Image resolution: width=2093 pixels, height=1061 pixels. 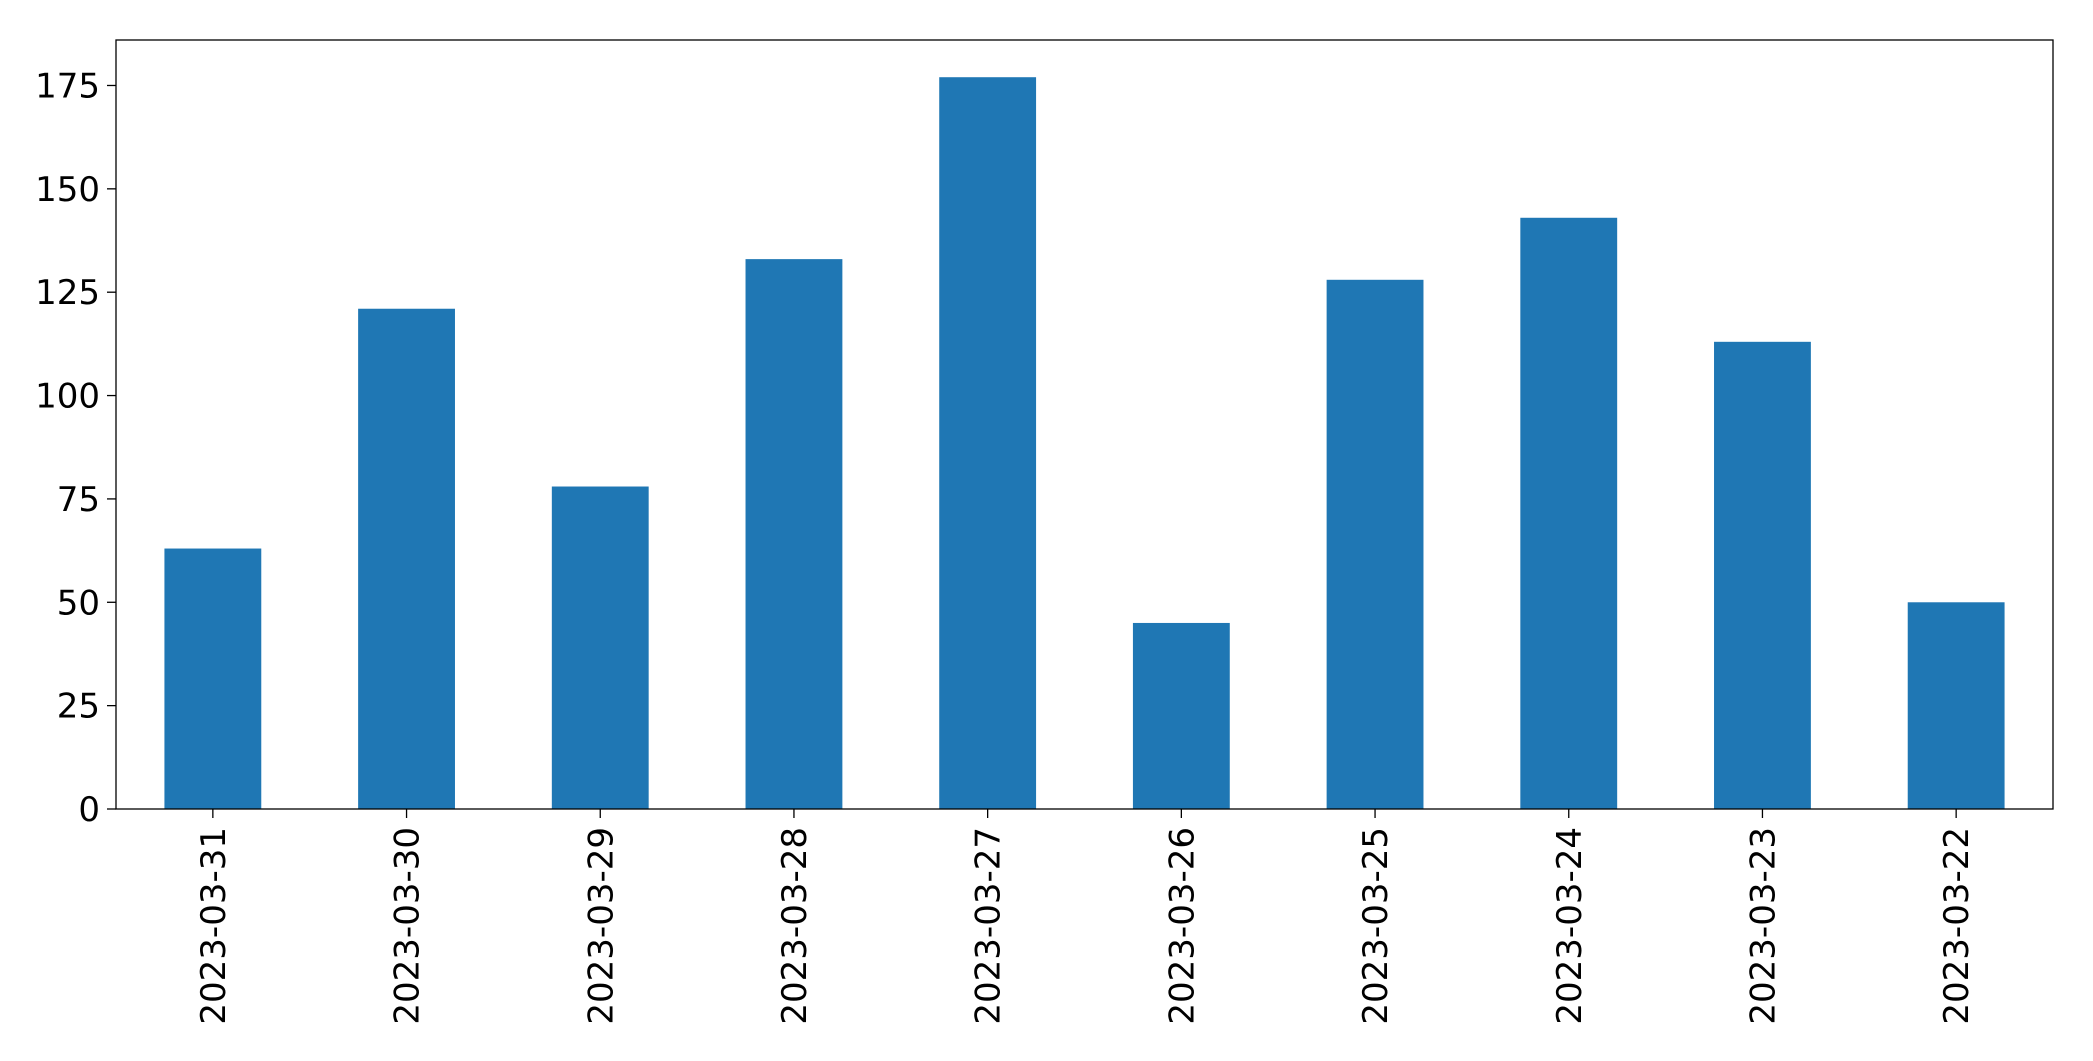 What do you see at coordinates (1376, 926) in the screenshot?
I see `x-tick-label: 2023-03-25` at bounding box center [1376, 926].